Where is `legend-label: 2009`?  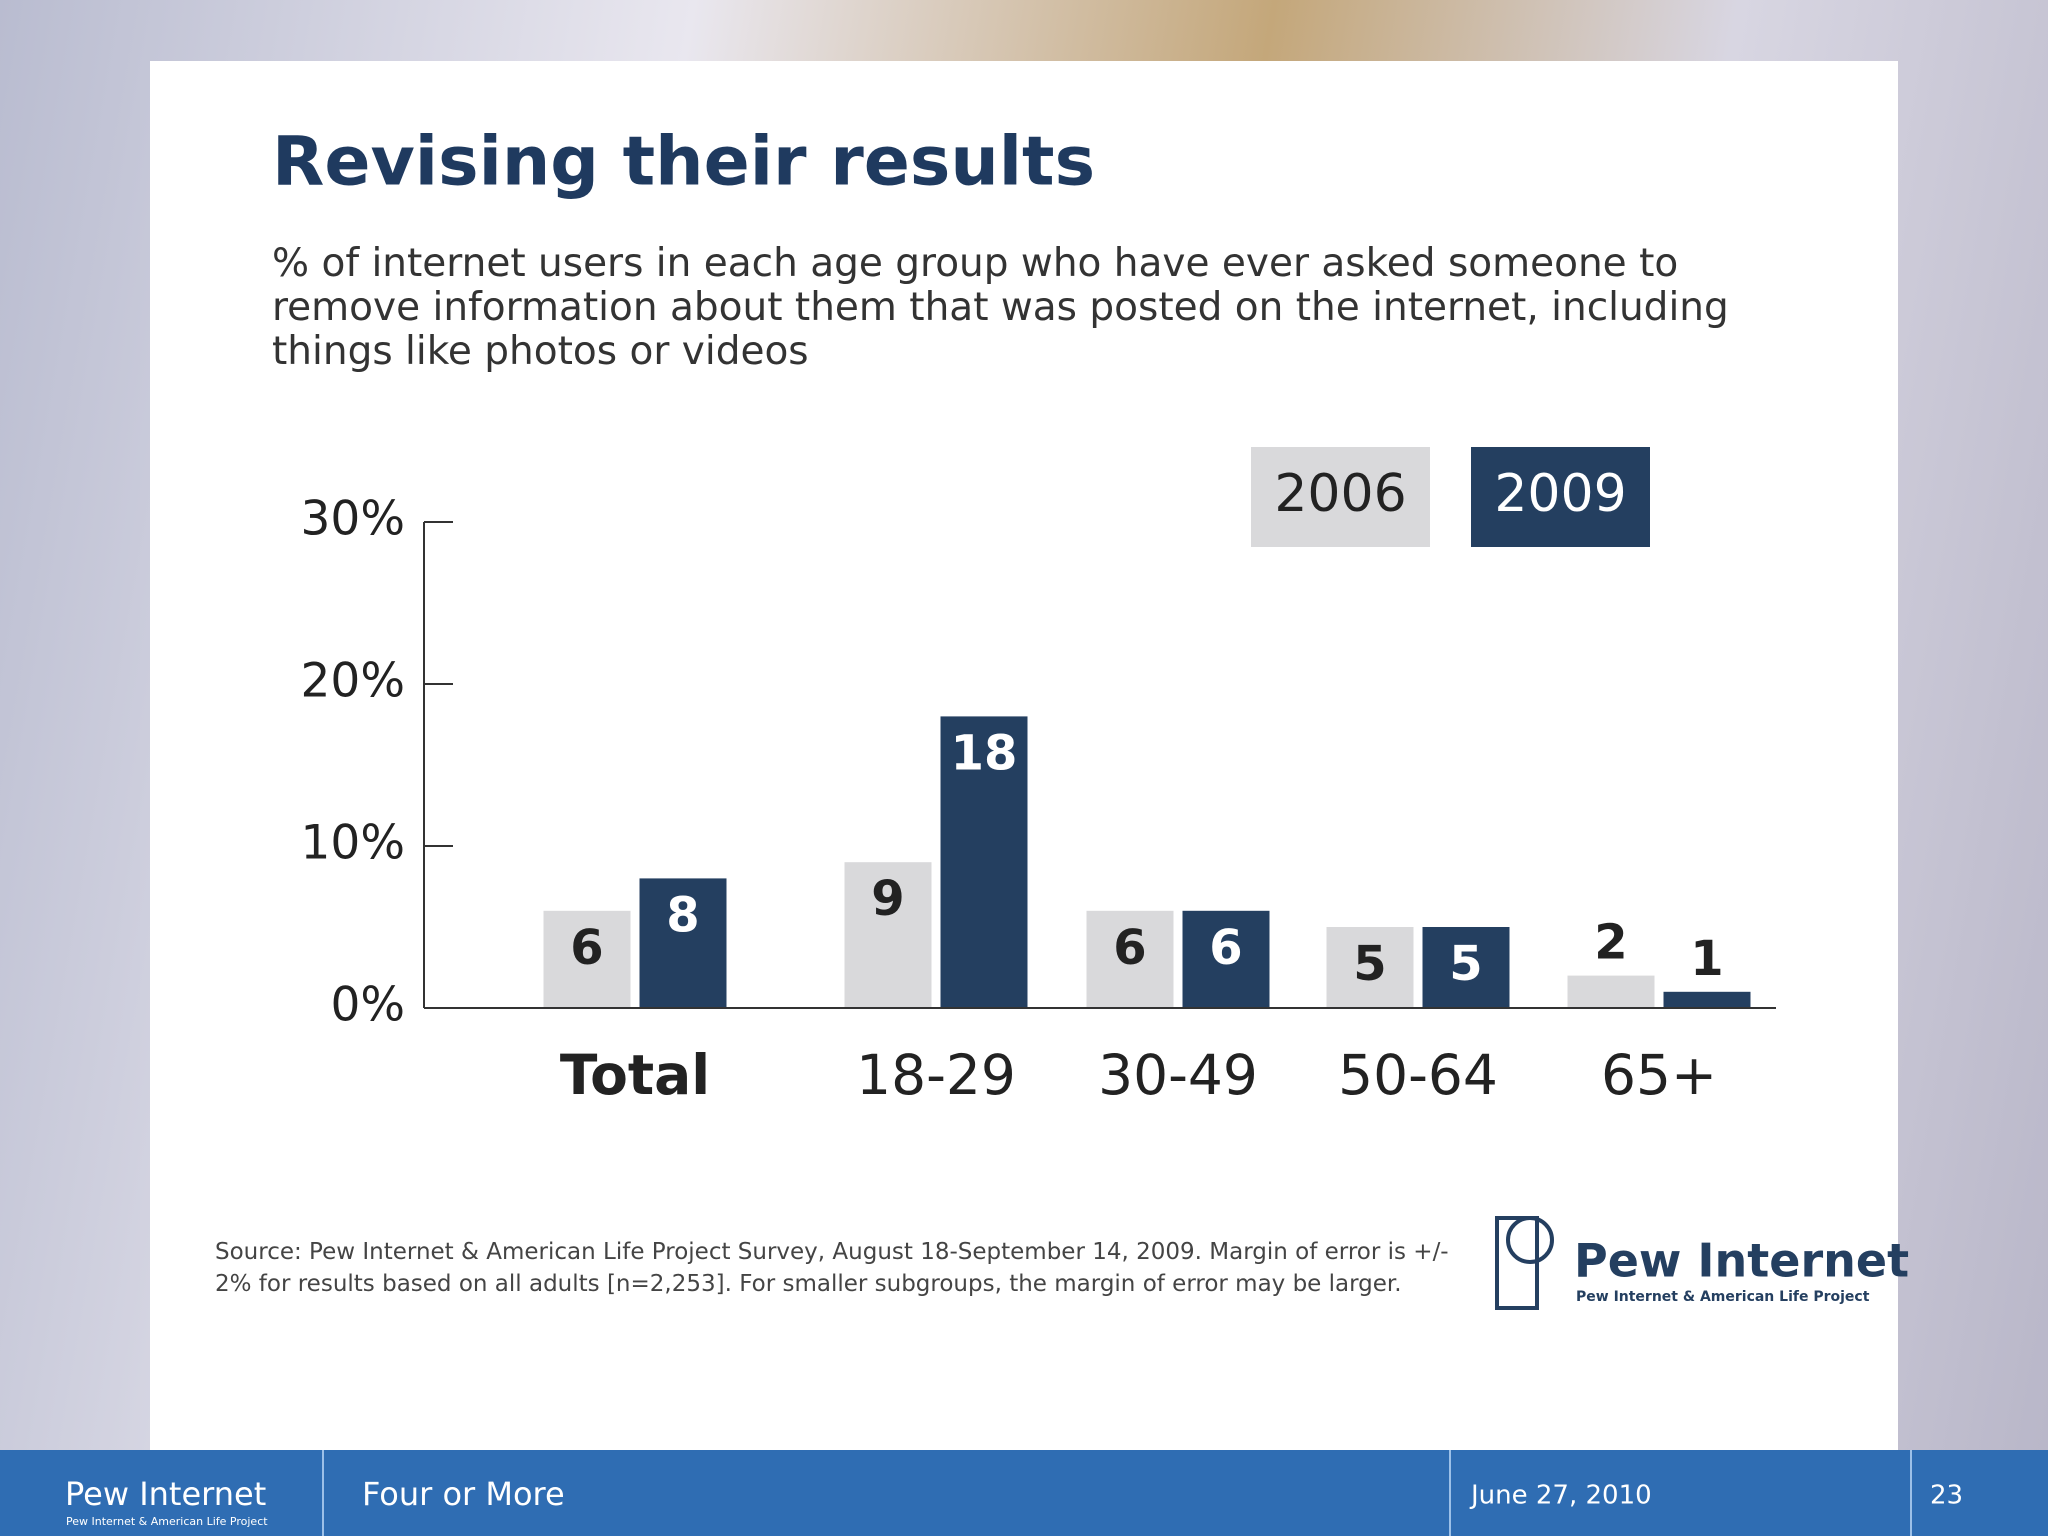
legend-label: 2009 is located at coordinates (1560, 494).